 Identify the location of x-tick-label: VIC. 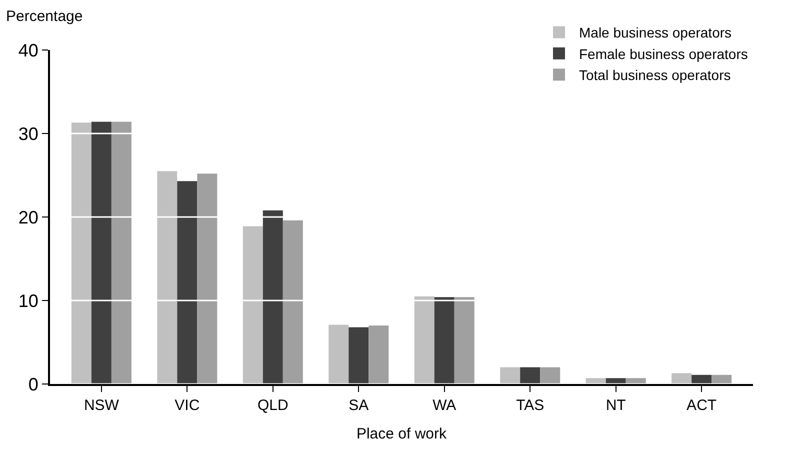
(187, 405).